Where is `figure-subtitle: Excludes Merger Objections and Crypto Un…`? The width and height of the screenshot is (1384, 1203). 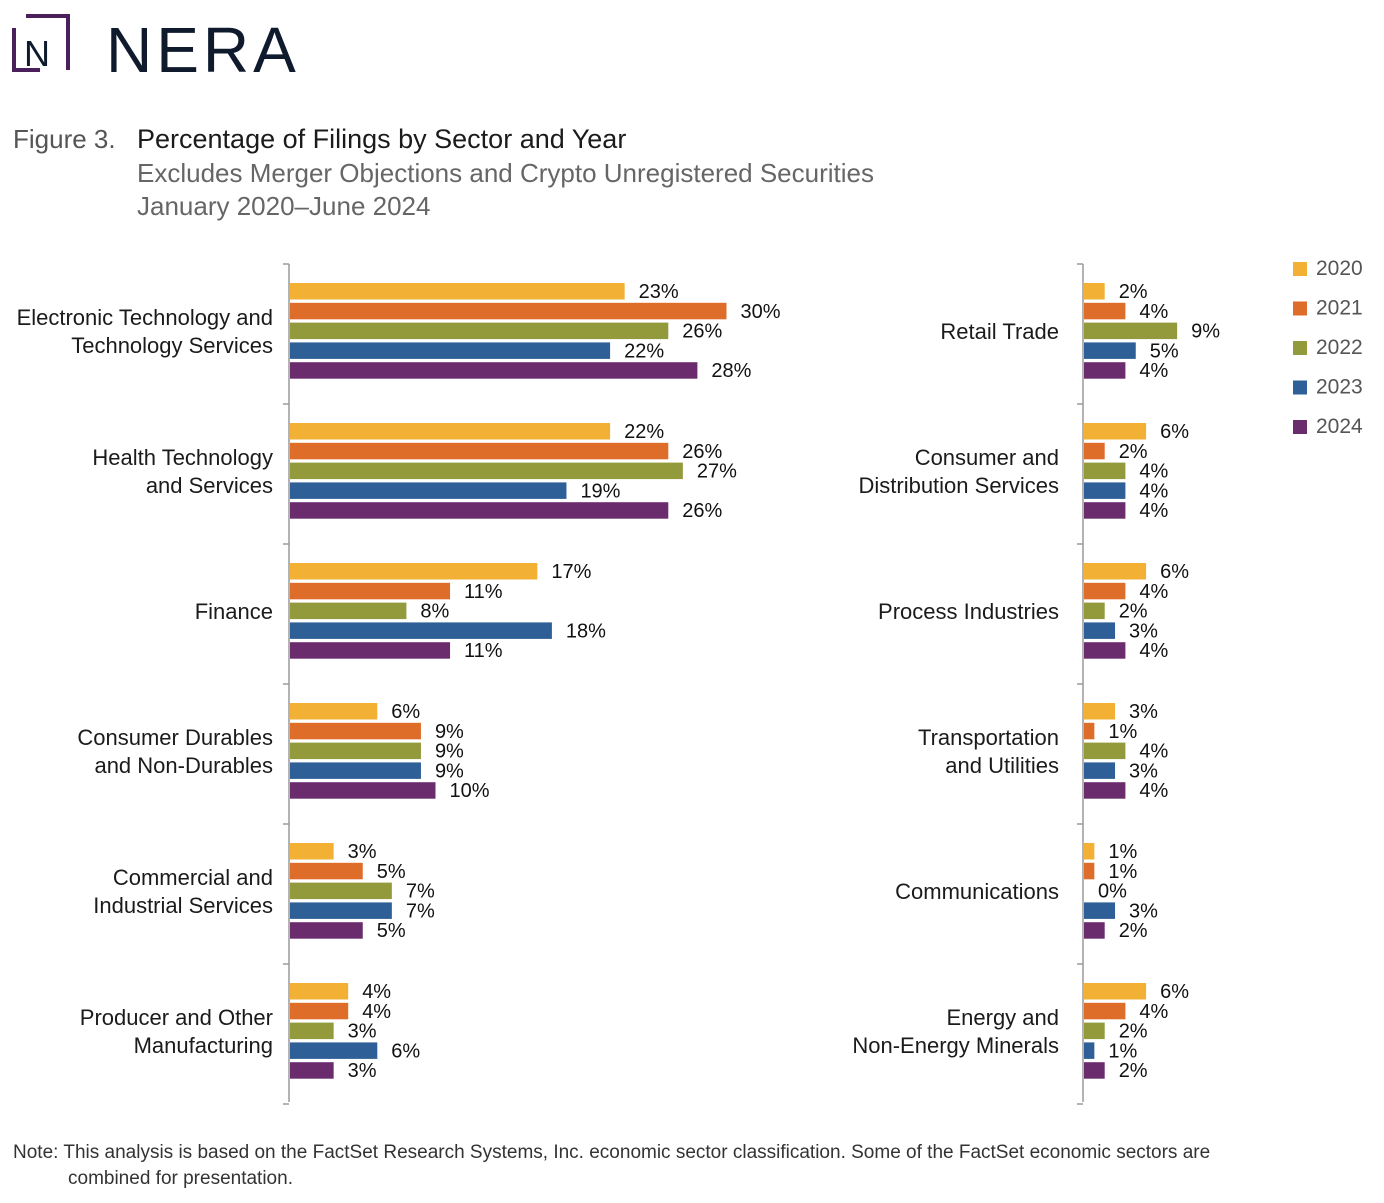 figure-subtitle: Excludes Merger Objections and Crypto Un… is located at coordinates (506, 173).